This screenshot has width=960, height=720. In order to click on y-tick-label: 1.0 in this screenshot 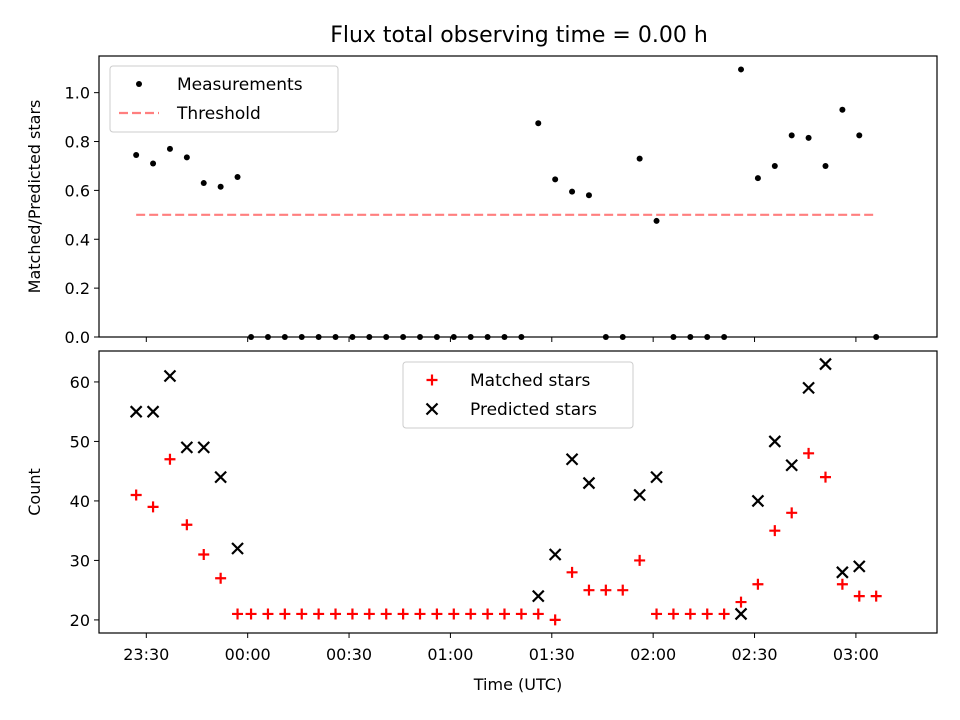, I will do `click(77, 93)`.